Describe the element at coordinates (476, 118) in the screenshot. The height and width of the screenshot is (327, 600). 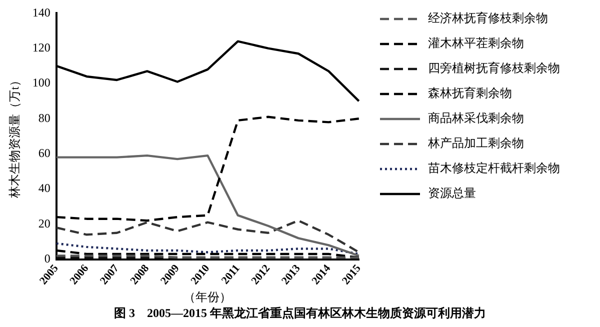
I see `legend-label: 商品林采伐剩余物` at that location.